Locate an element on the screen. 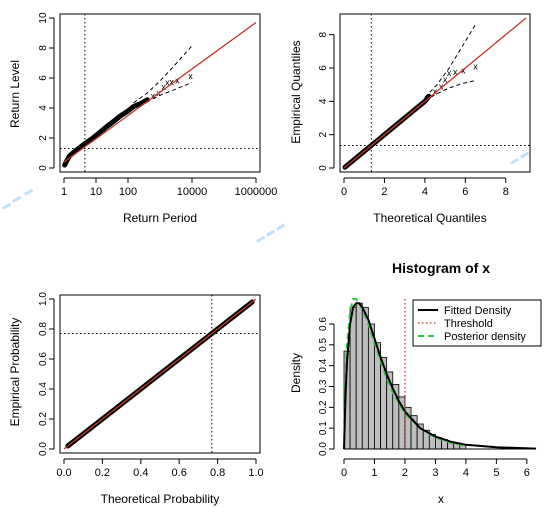  y-axis-label: Density is located at coordinates (296, 373).